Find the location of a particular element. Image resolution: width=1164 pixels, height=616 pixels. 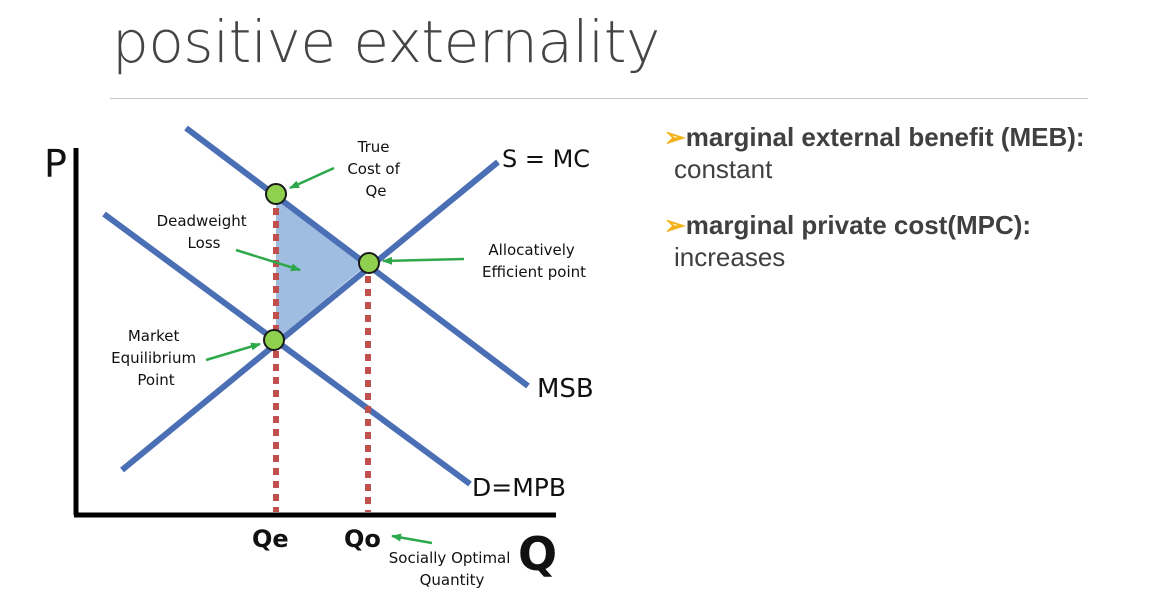

demand-mpb-curve is located at coordinates (287, 349).